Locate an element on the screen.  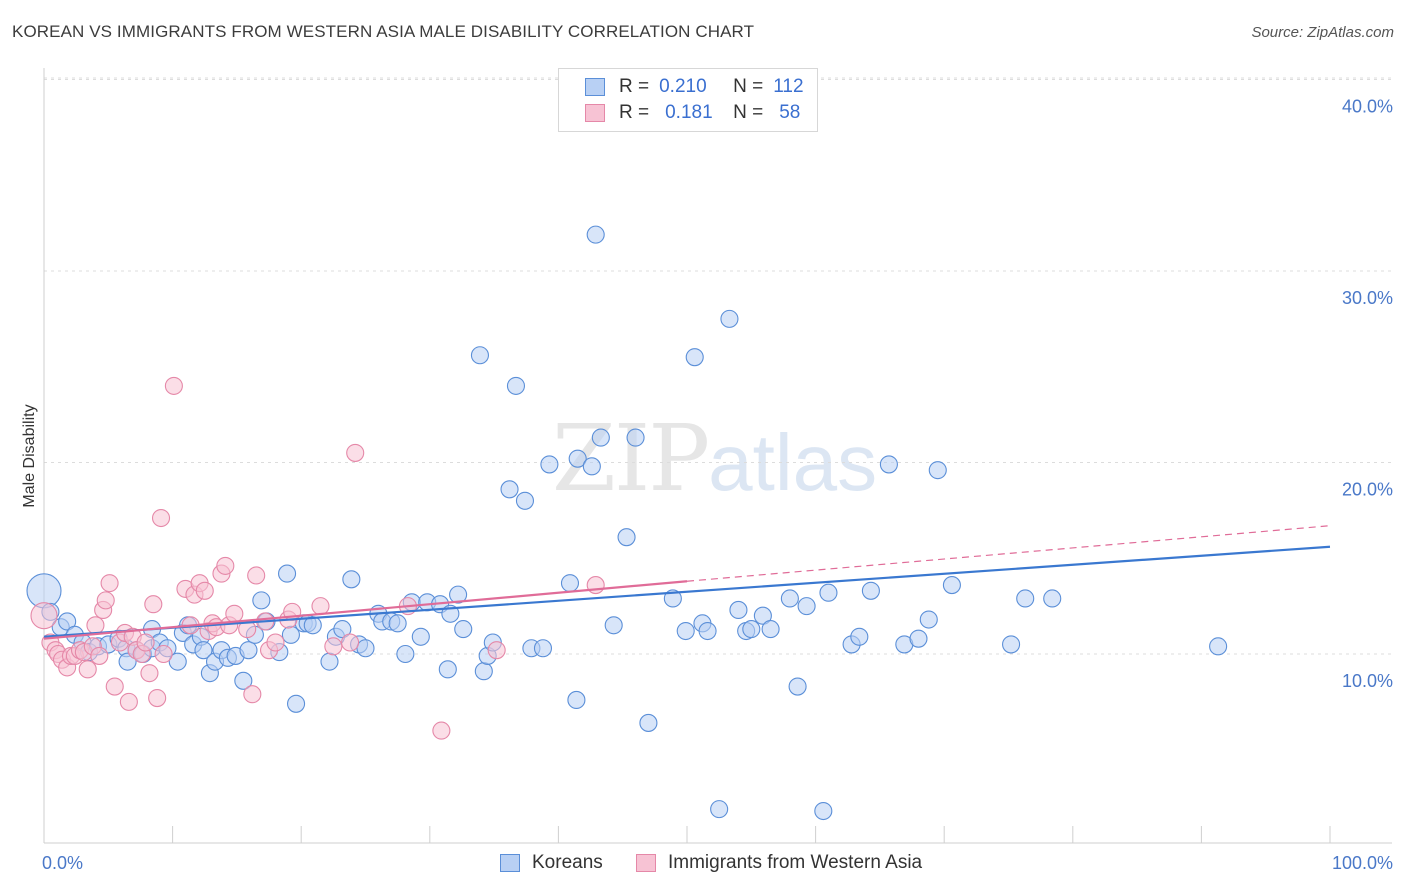
trend-line-western-asia is located at coordinates (365, 610).